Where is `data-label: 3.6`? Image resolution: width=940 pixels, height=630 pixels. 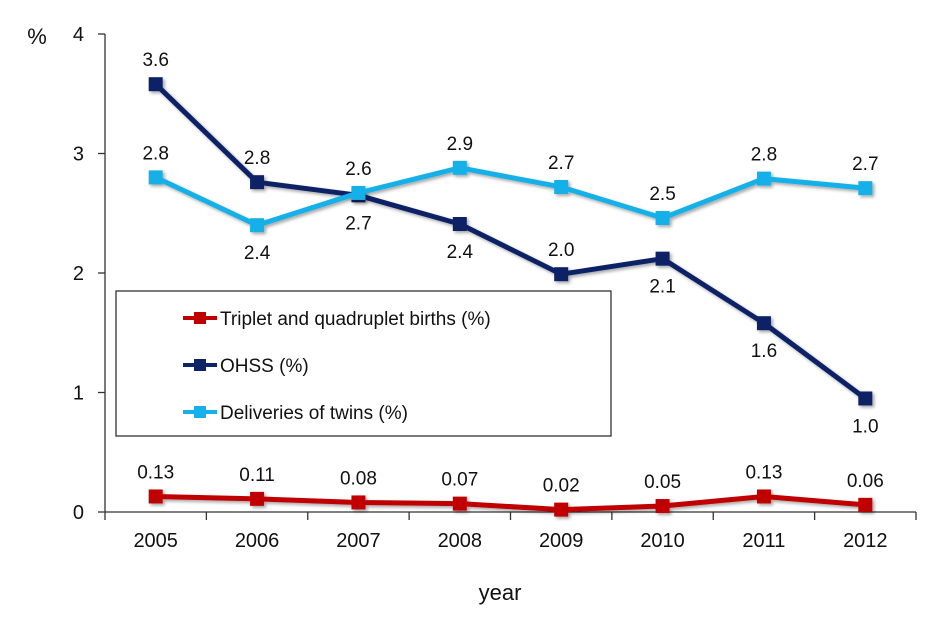
data-label: 3.6 is located at coordinates (155, 60).